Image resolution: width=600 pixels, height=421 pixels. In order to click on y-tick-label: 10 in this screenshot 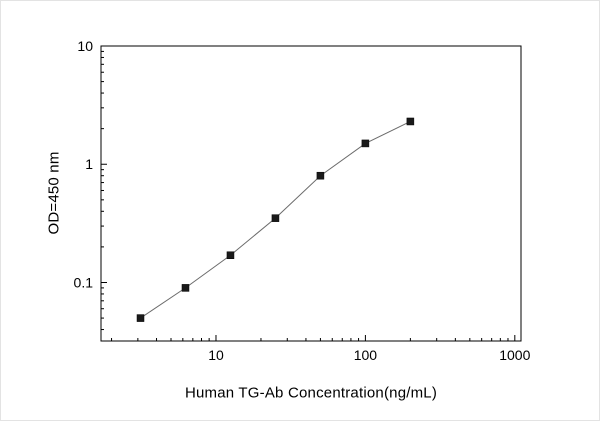, I will do `click(85, 46)`.